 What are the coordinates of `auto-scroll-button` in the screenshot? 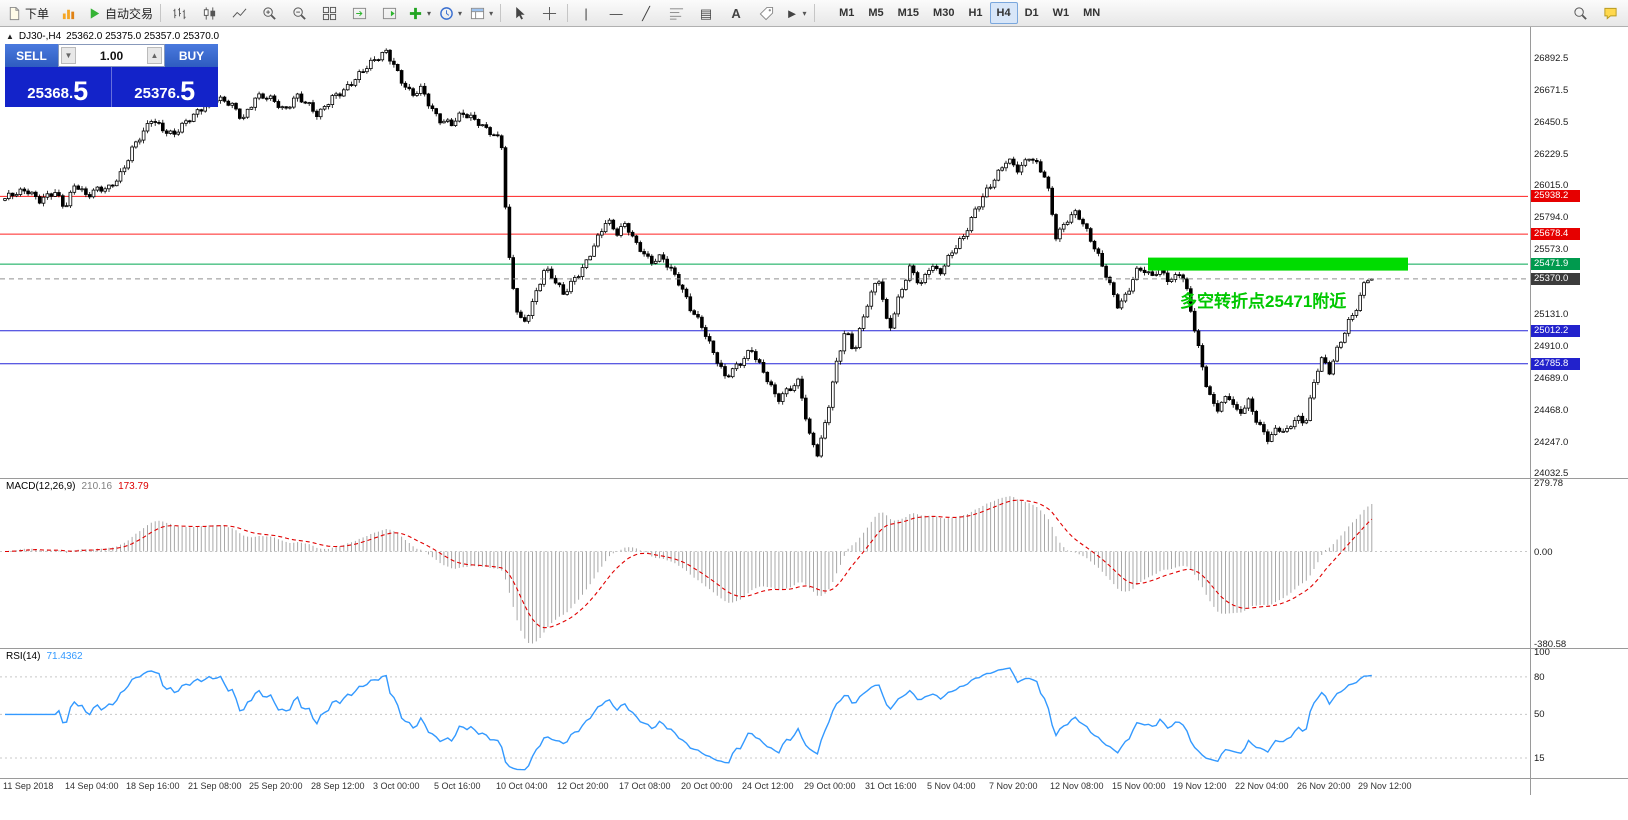 It's located at (389, 13).